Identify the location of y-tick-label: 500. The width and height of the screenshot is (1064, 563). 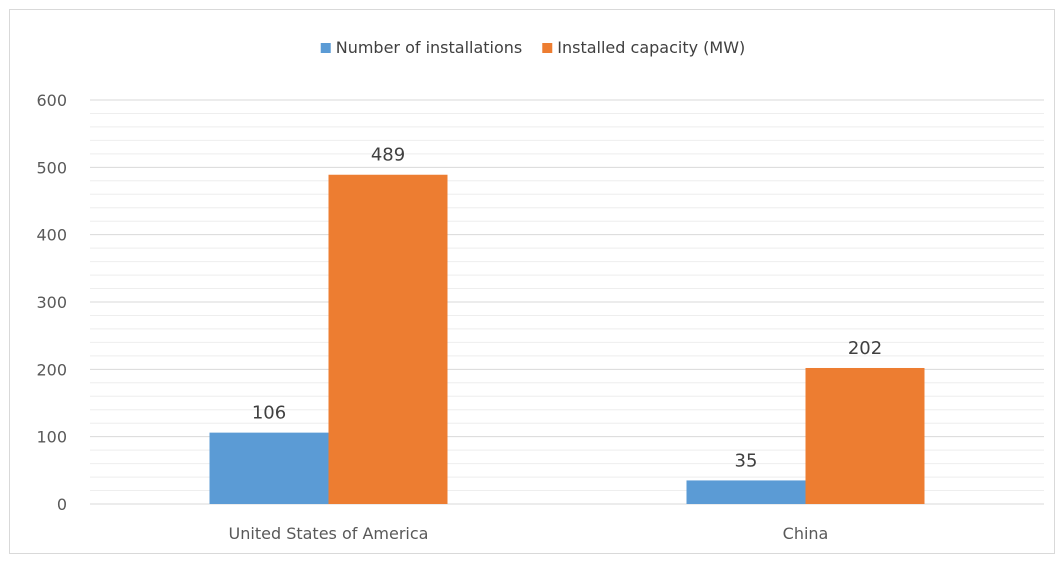
(51, 167).